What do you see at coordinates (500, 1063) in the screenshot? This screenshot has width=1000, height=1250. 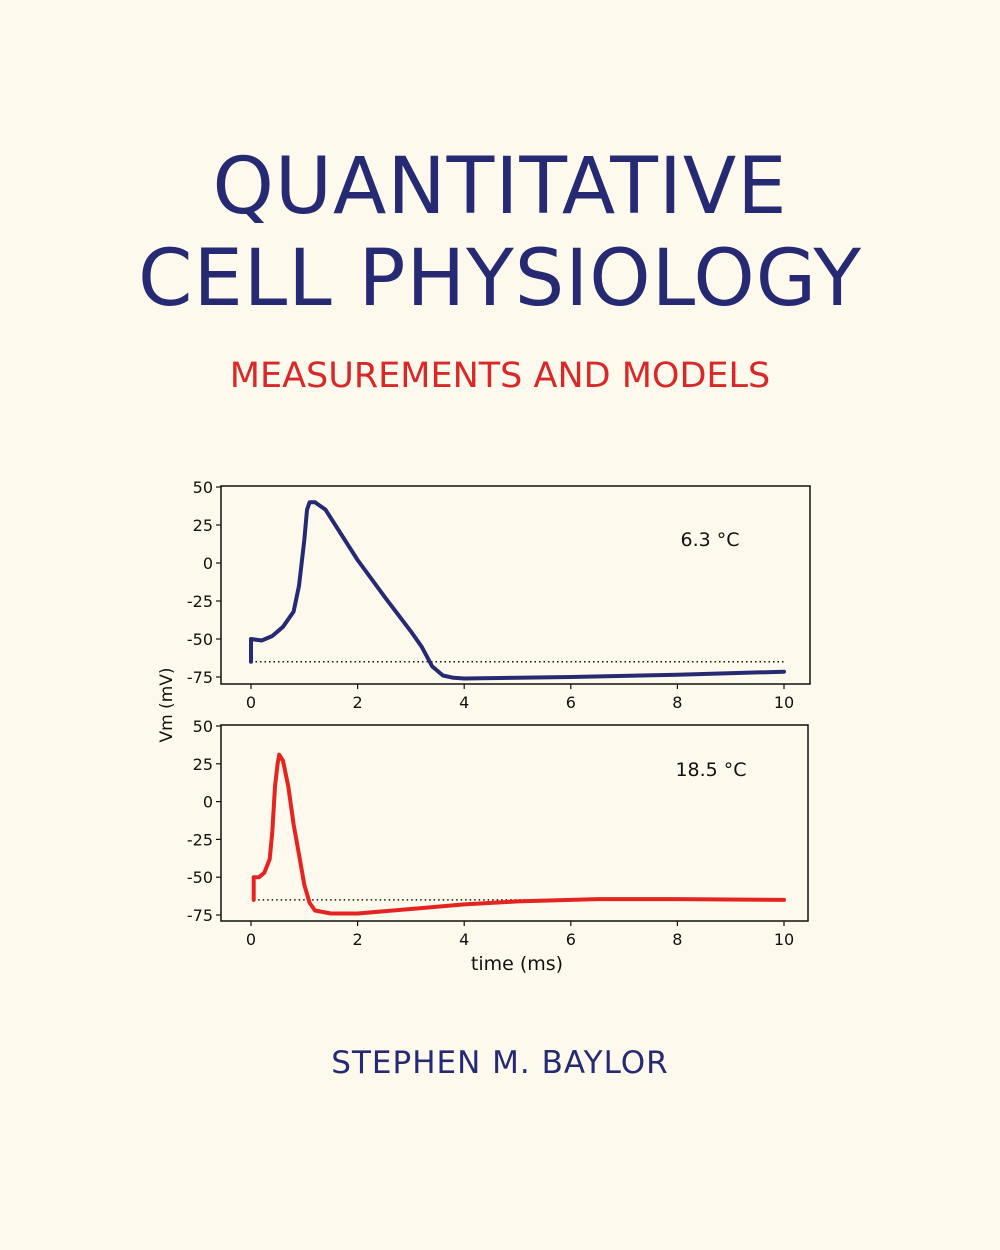 I see `author: STEPHEN M. BAYLOR` at bounding box center [500, 1063].